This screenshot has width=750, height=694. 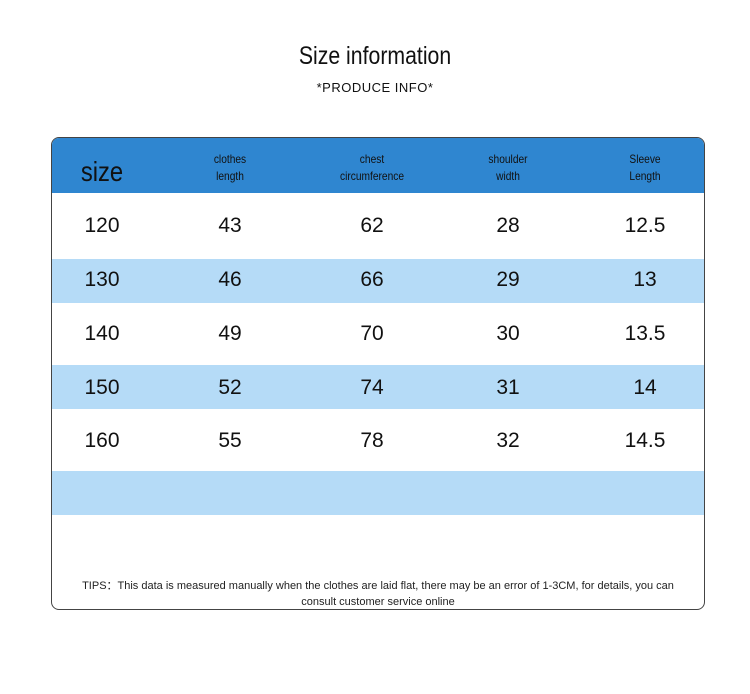 I want to click on table-cell: 28, so click(x=508, y=225).